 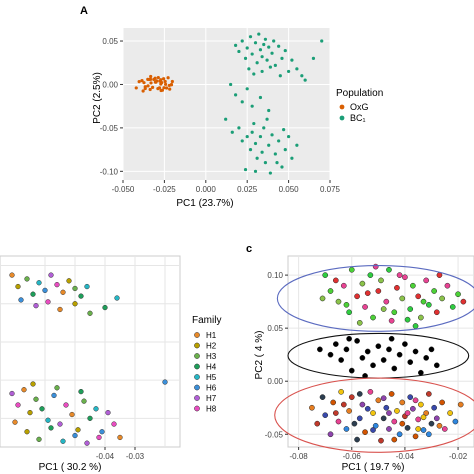 I want to click on panel-b-legend-title: Family, so click(x=206, y=320).